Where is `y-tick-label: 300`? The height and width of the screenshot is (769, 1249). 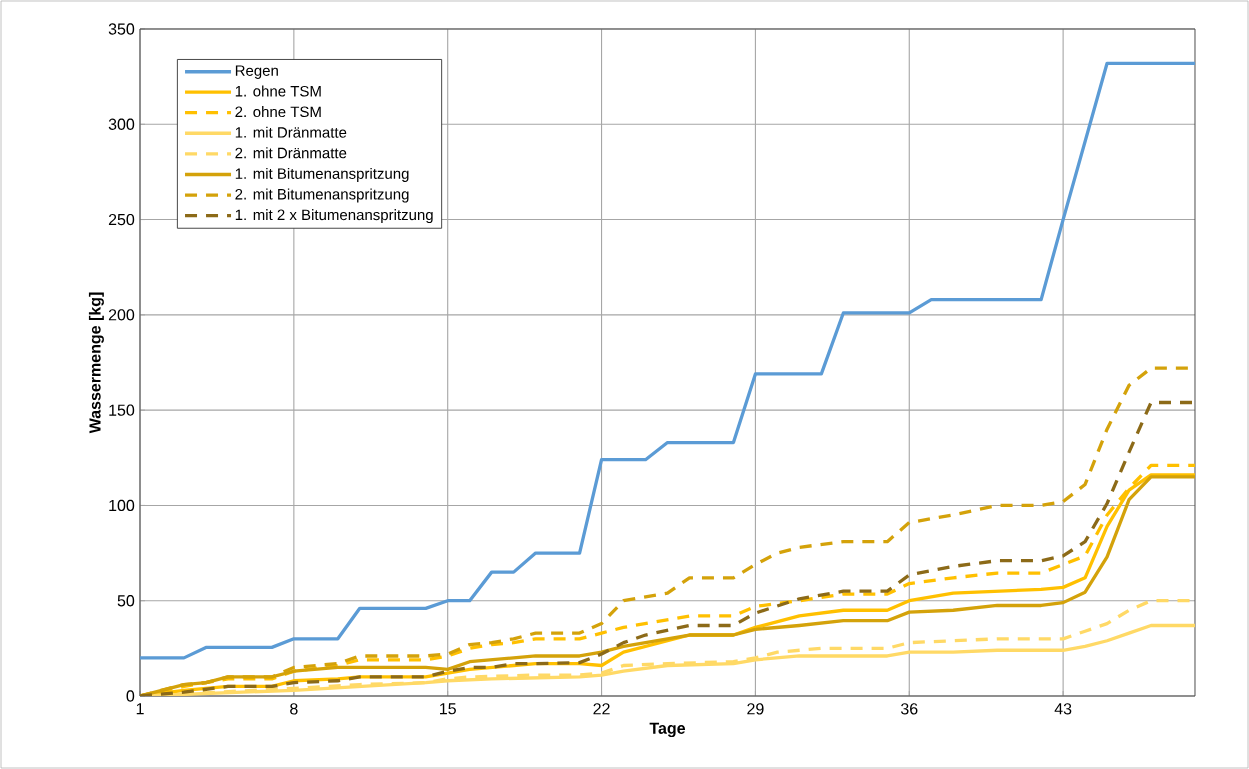 y-tick-label: 300 is located at coordinates (121, 124).